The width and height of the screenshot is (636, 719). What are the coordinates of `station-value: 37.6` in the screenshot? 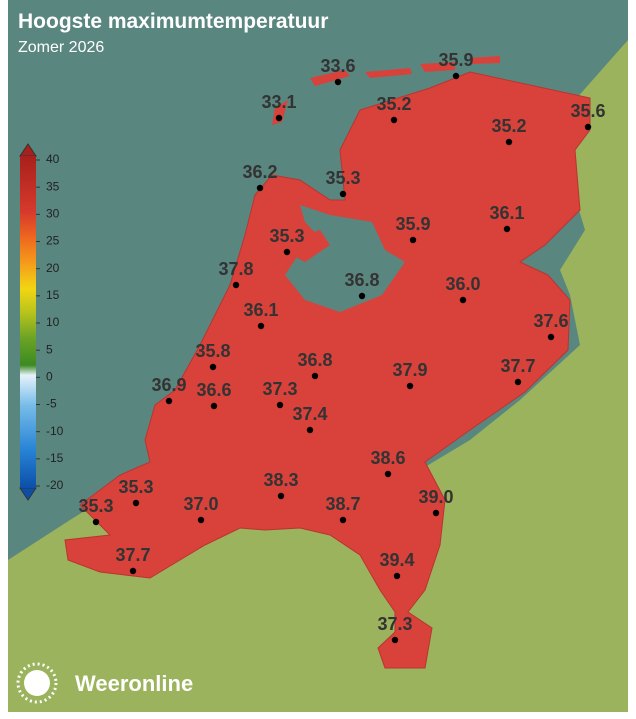 It's located at (550, 321).